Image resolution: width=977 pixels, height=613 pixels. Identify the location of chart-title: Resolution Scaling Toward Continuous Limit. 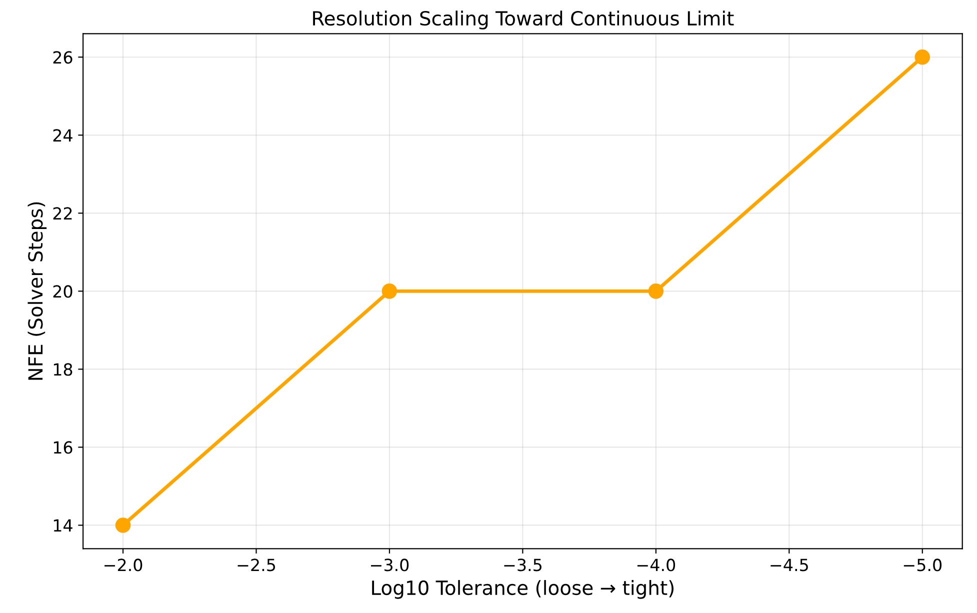
(523, 20).